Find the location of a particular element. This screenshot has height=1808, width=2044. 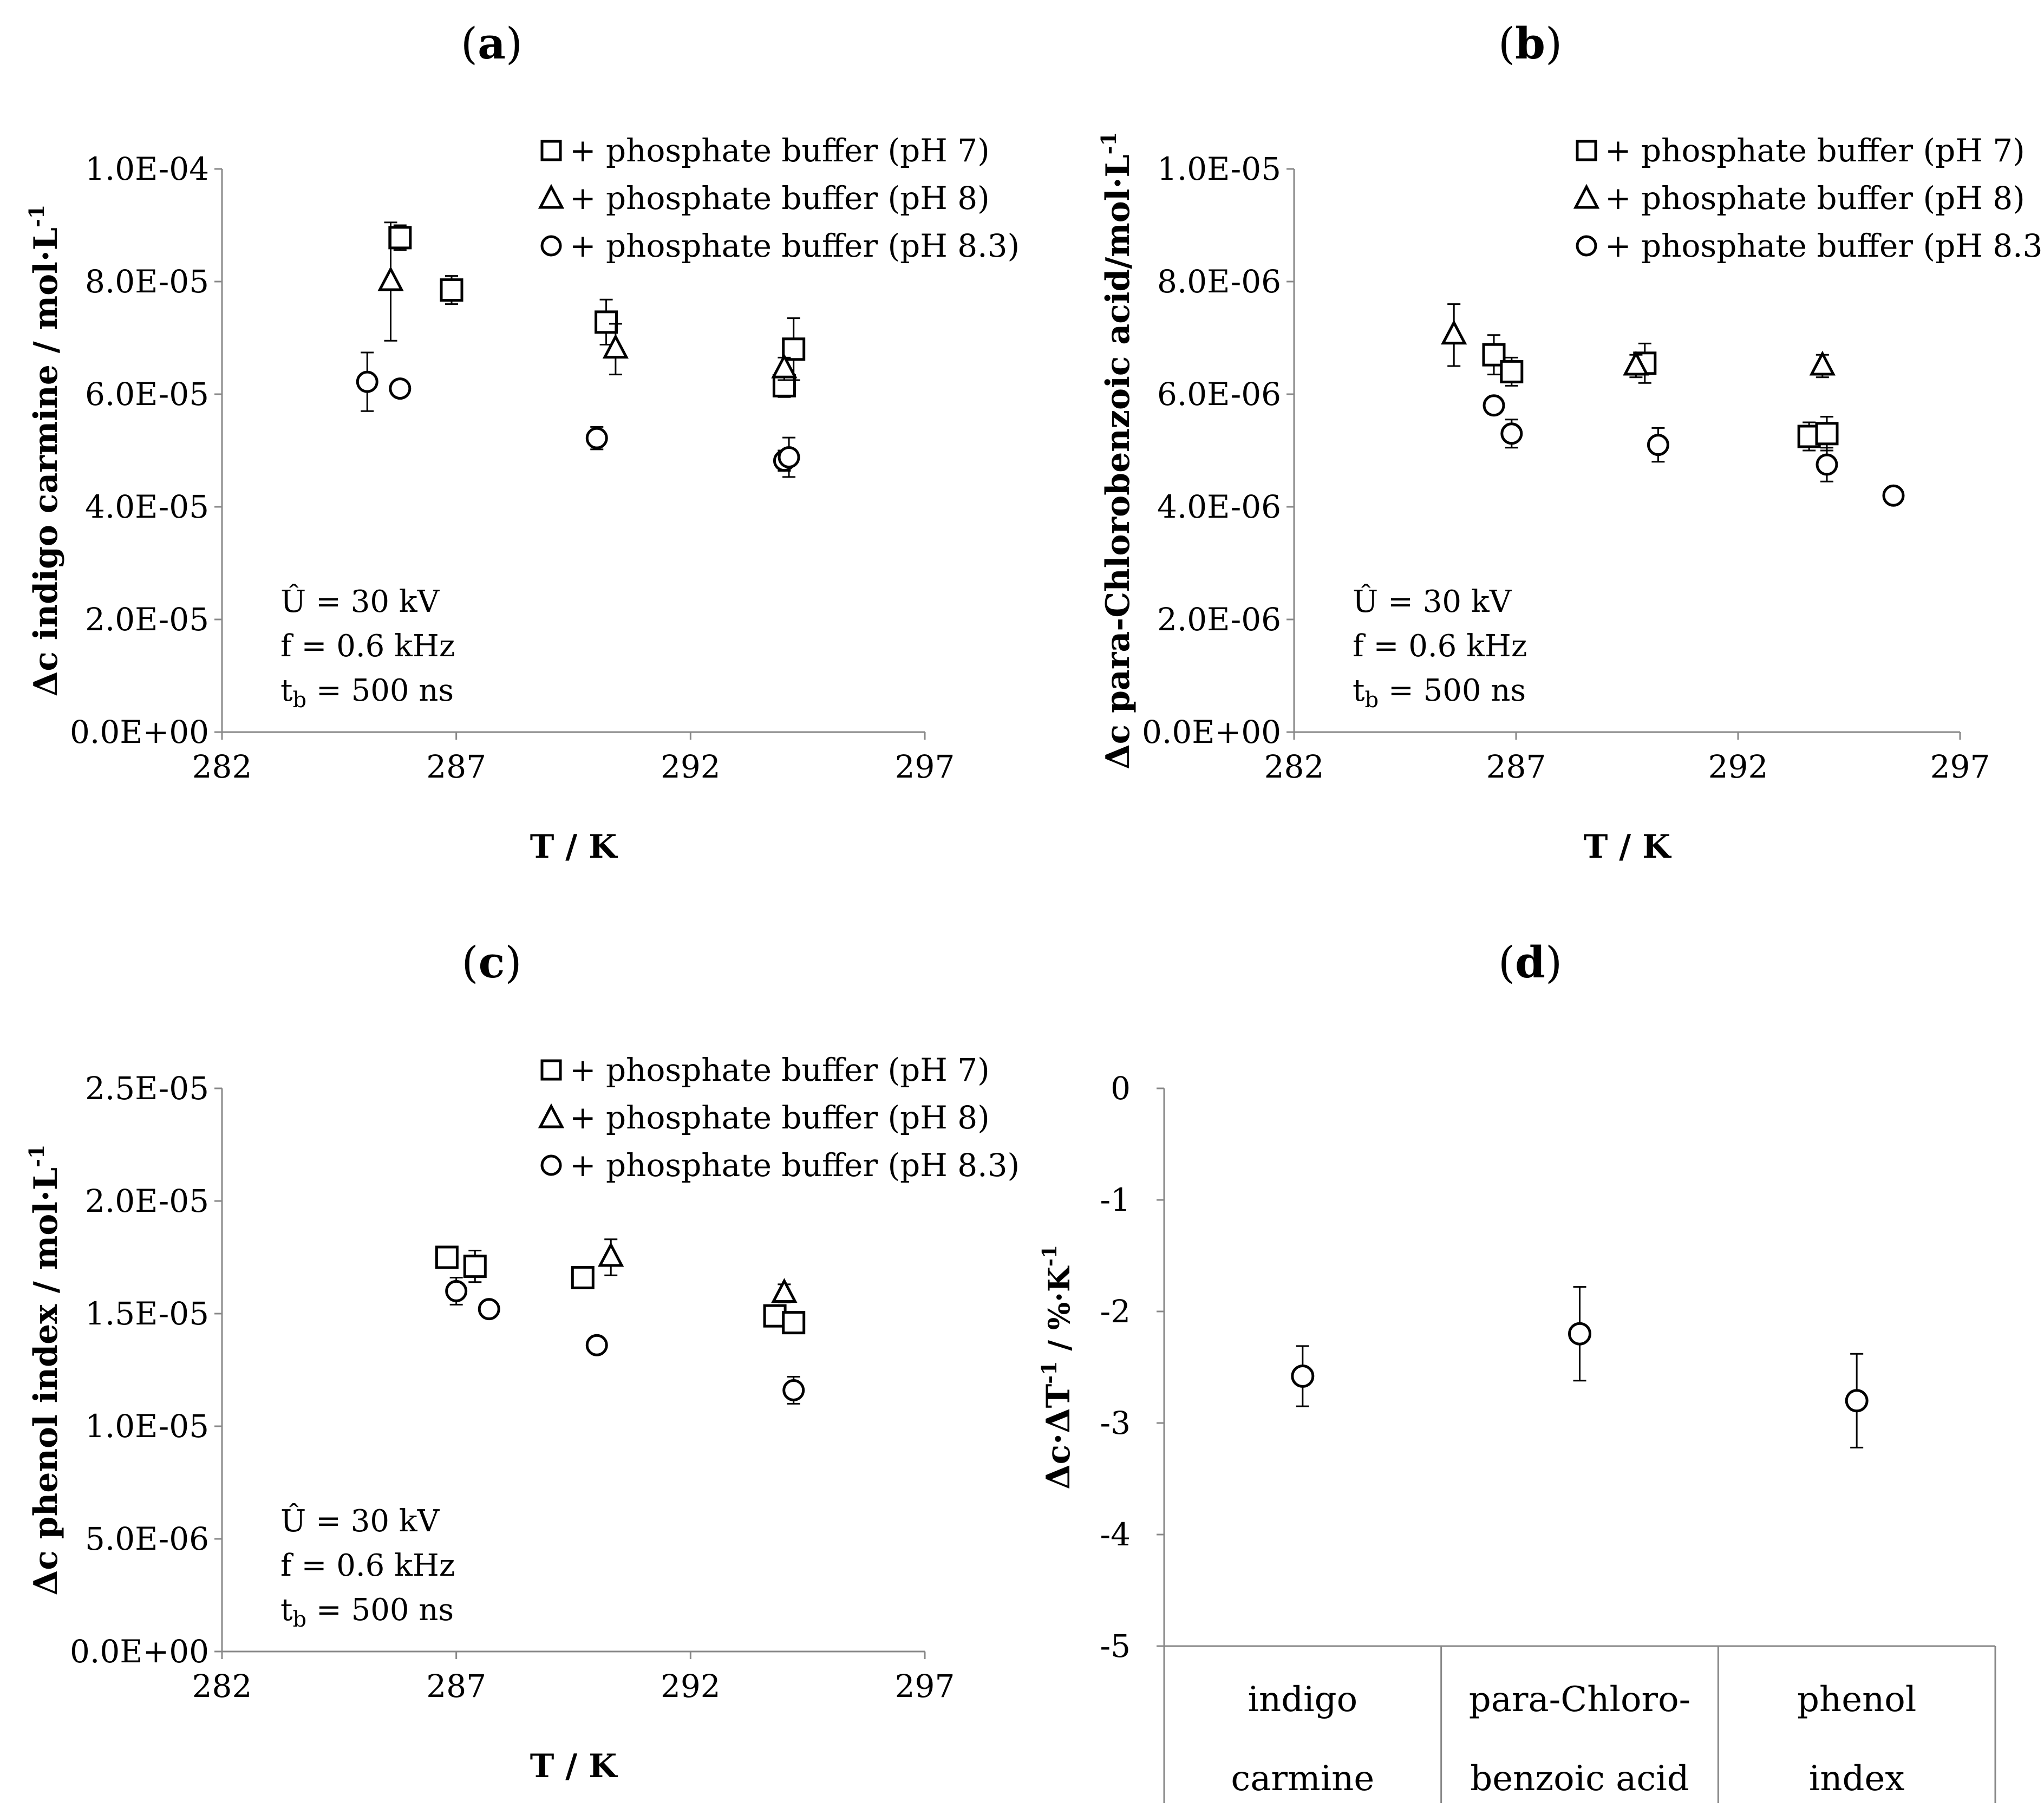

legend-circle-marker is located at coordinates (551, 1165).